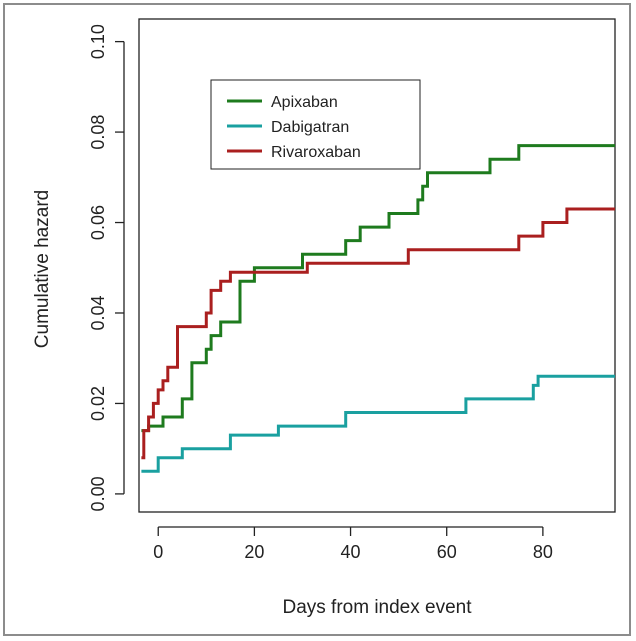 The height and width of the screenshot is (641, 636). What do you see at coordinates (98, 312) in the screenshot?
I see `y-tick-label: 0.04` at bounding box center [98, 312].